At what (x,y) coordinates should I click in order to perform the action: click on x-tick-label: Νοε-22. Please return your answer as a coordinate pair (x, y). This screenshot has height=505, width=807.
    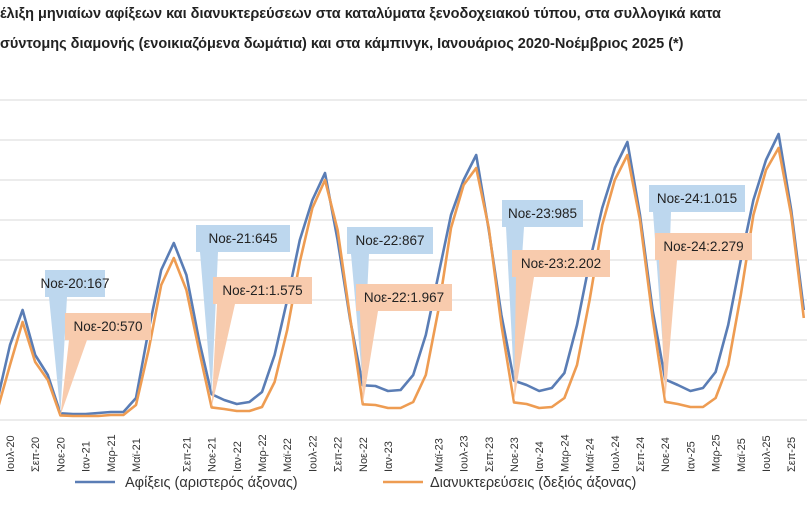
    Looking at the image, I should click on (364, 454).